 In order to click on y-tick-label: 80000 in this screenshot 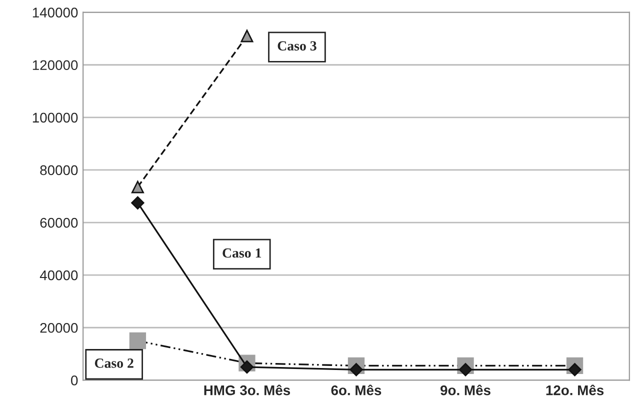, I will do `click(59, 170)`.